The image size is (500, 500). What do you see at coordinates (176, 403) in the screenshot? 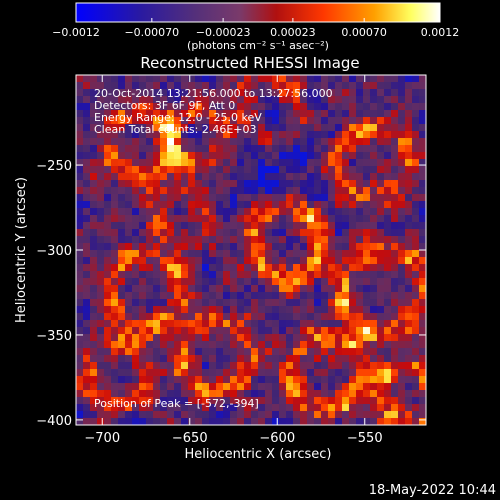
I see `peak-position-label: Position of Peak = [-572,-394]` at bounding box center [176, 403].